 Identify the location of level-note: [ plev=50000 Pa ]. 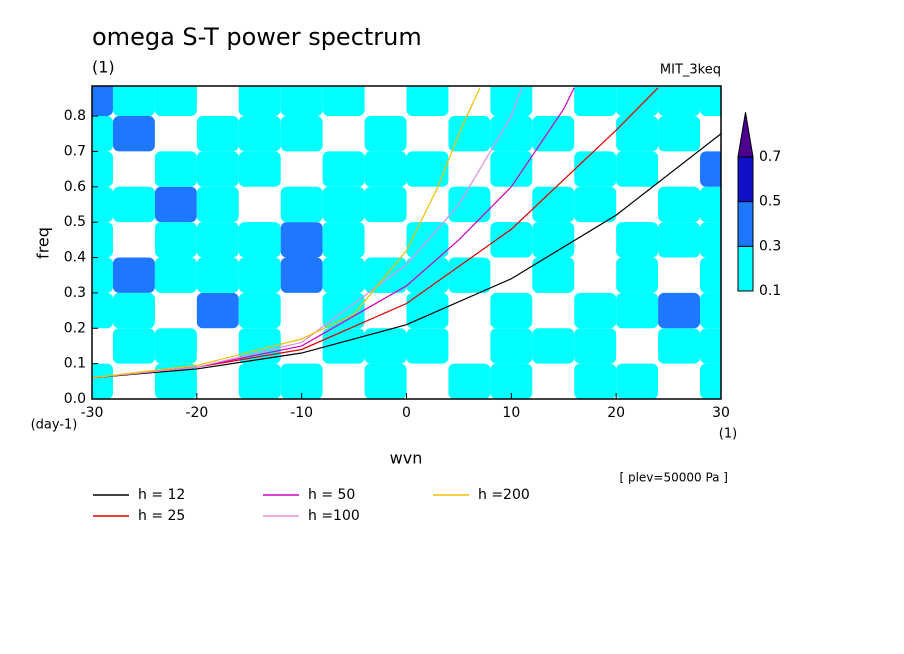
(673, 478).